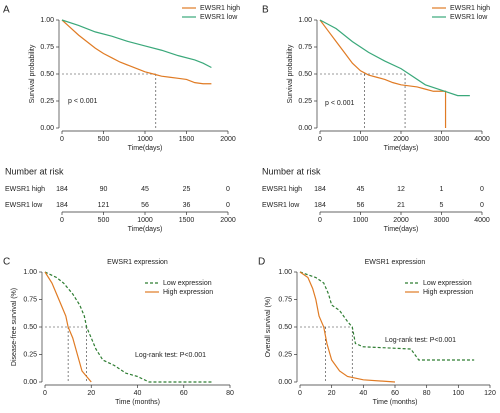 The image size is (500, 413). Describe the element at coordinates (14, 327) in the screenshot. I see `y-axis-label: Disease-free survival (%)` at that location.